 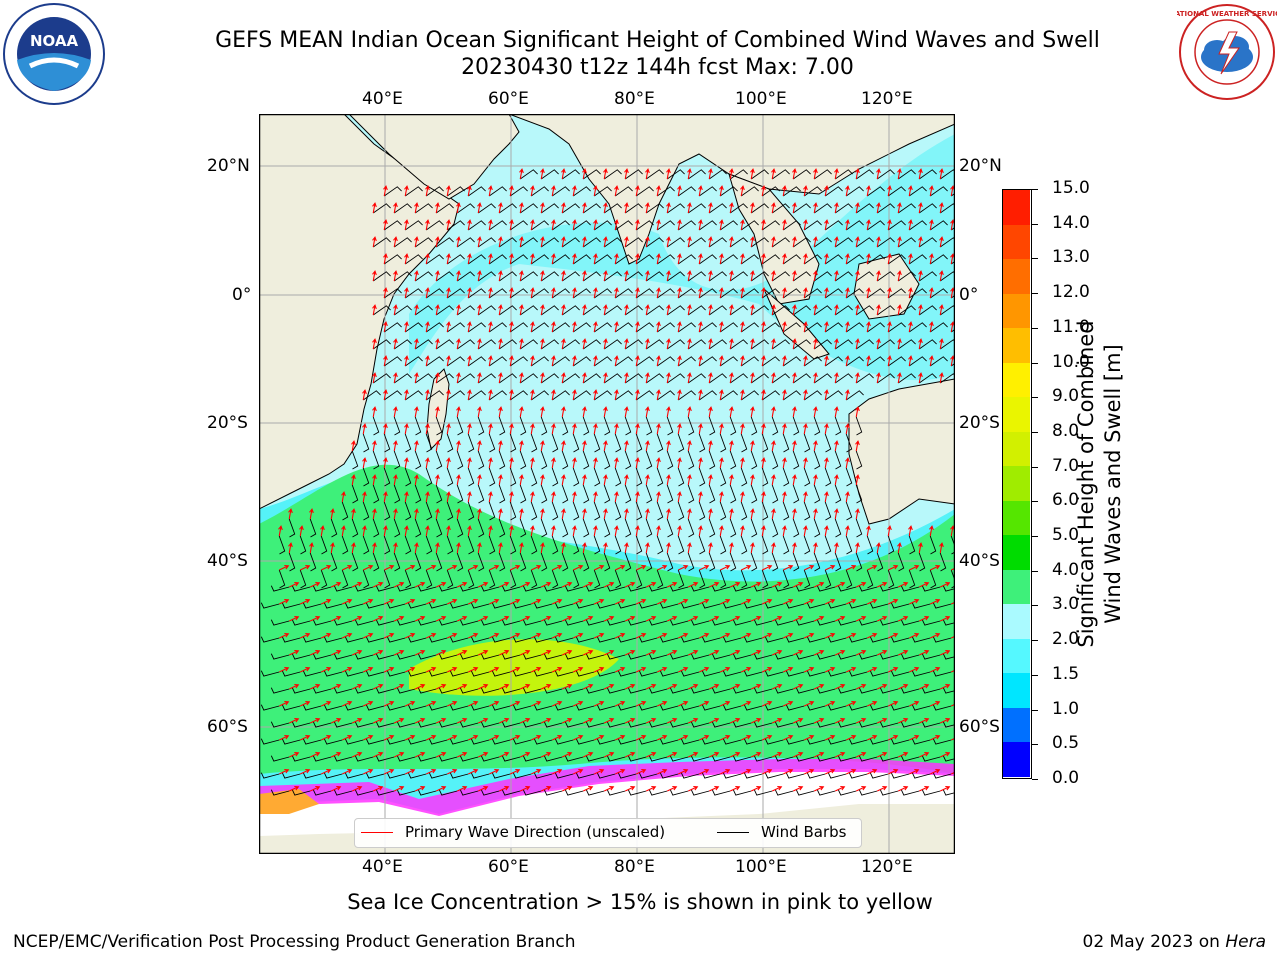 I want to click on land-arabia, so click(x=434, y=157).